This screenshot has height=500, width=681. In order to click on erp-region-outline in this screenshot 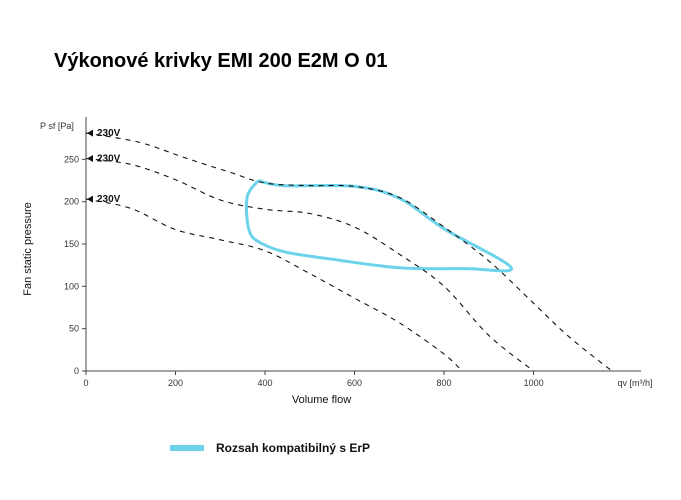, I will do `click(378, 226)`.